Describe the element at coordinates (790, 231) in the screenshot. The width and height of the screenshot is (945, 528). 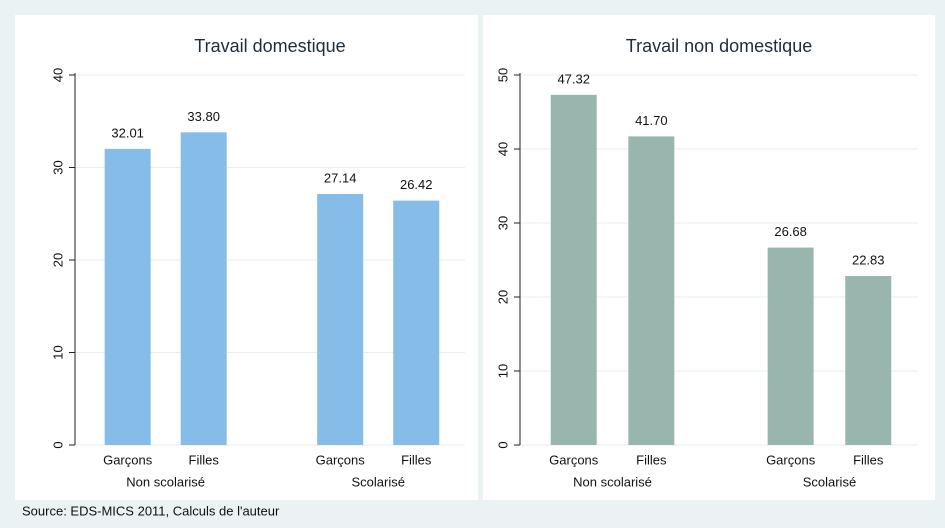
I see `value-label: 26.68` at that location.